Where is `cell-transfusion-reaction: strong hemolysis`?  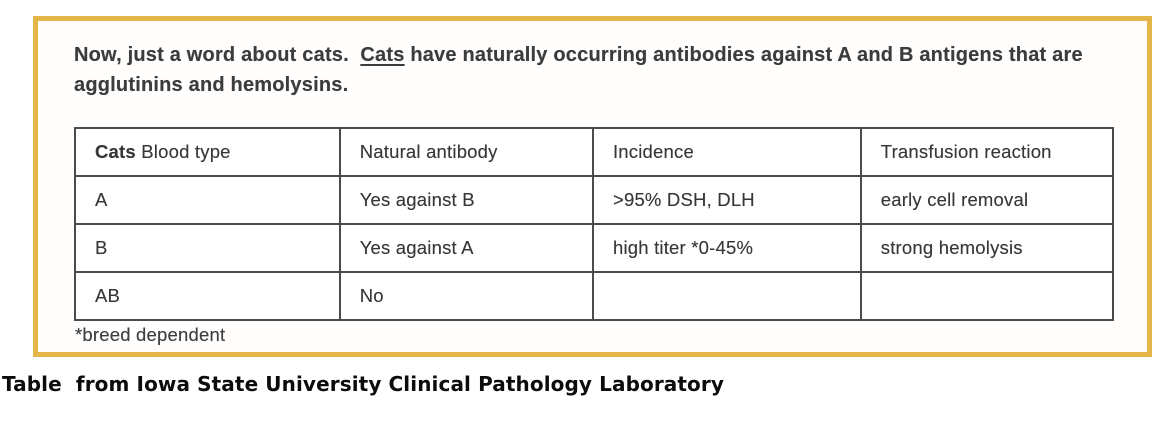
cell-transfusion-reaction: strong hemolysis is located at coordinates (987, 248).